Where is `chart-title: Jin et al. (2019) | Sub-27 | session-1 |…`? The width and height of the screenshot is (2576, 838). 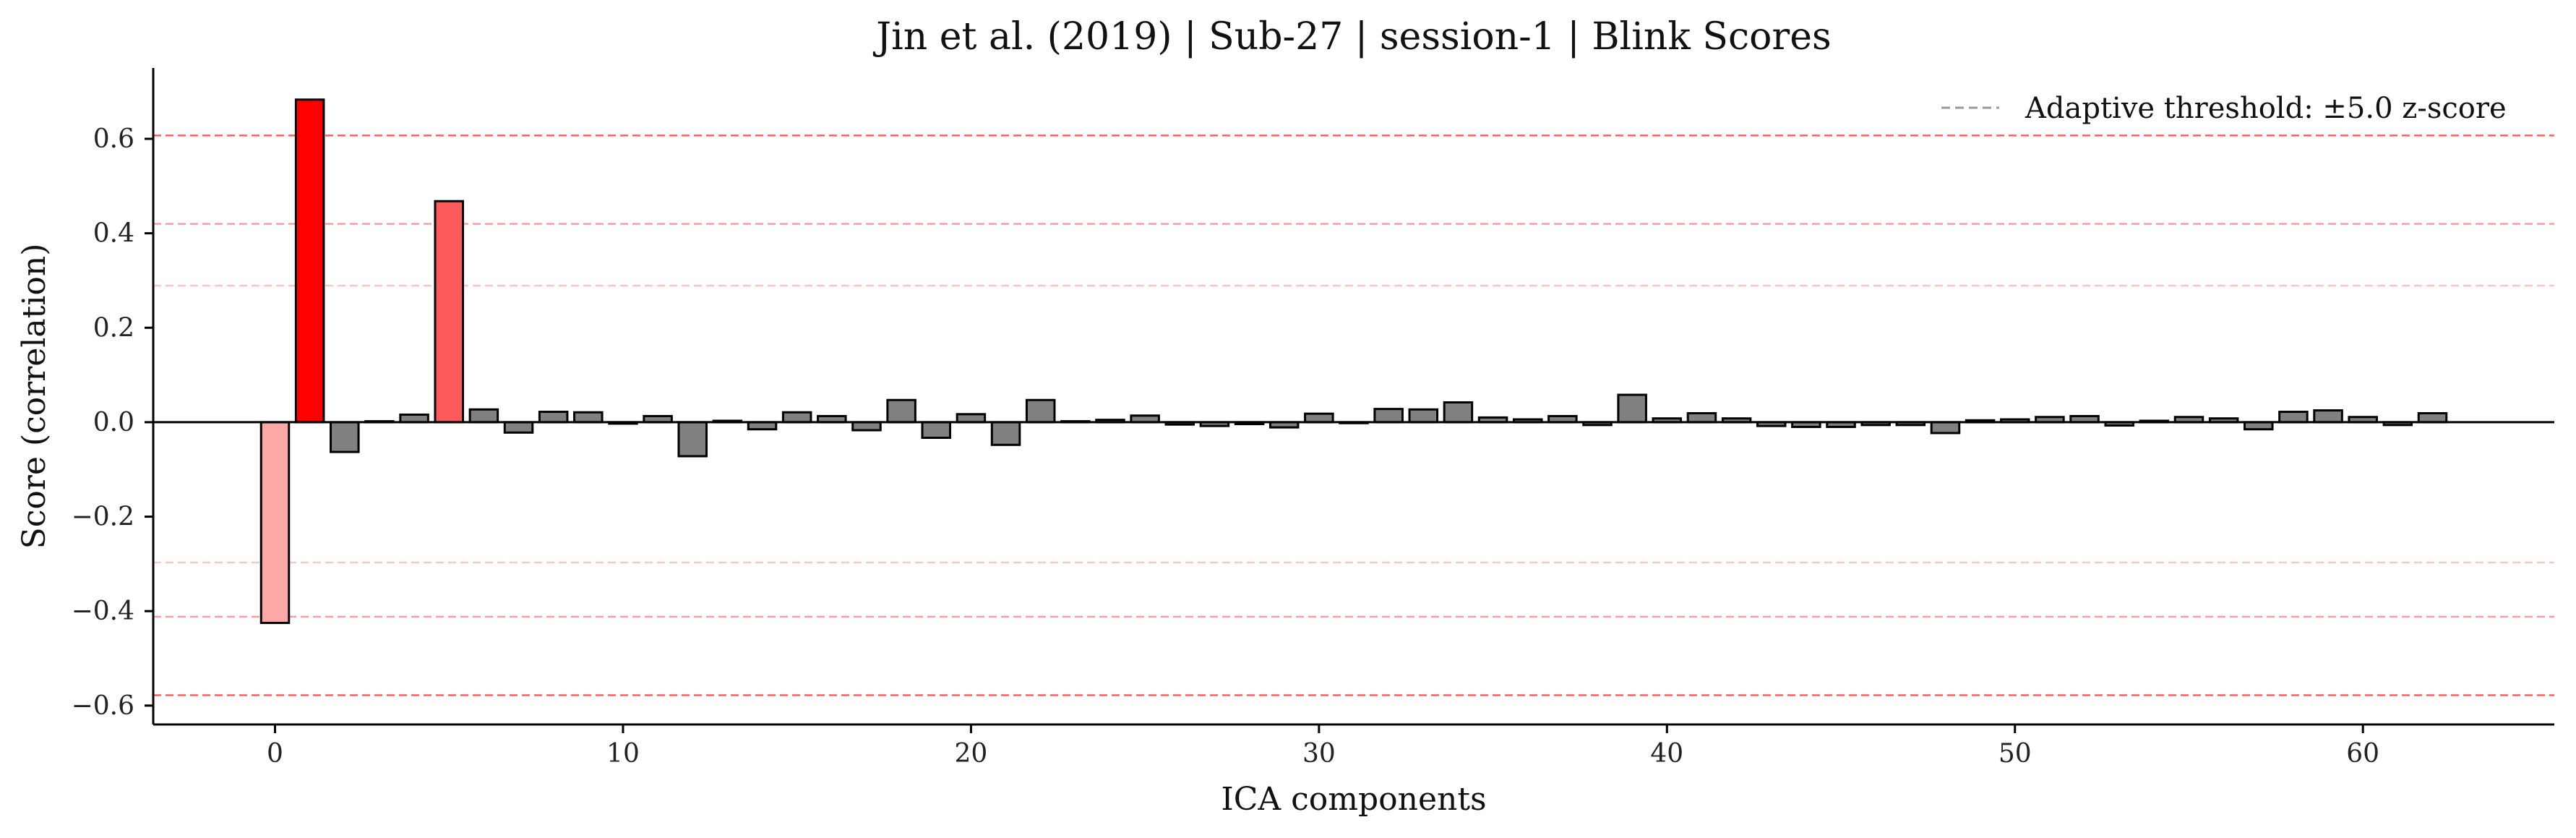 chart-title: Jin et al. (2019) | Sub-27 | session-1 |… is located at coordinates (1352, 37).